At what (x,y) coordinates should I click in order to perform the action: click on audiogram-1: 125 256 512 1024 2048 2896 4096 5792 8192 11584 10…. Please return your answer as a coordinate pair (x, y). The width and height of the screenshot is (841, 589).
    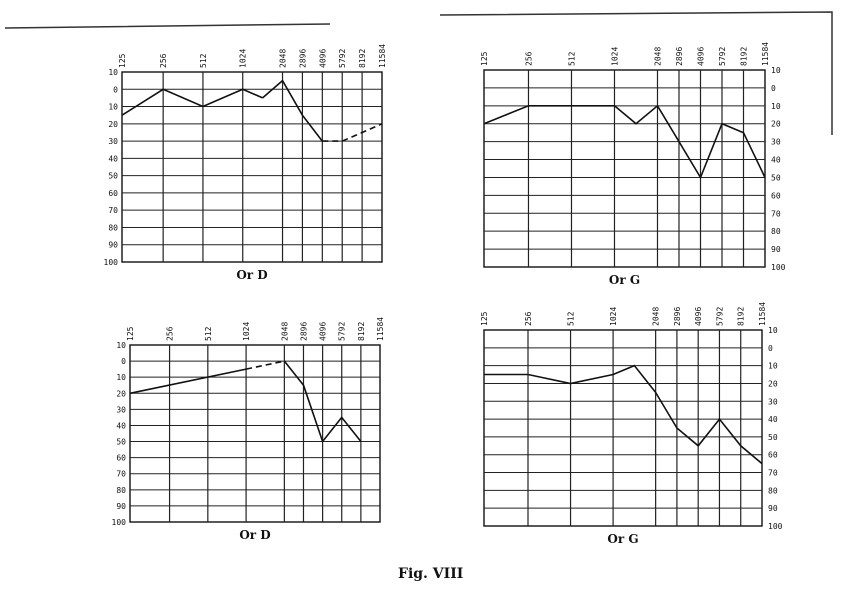
    Looking at the image, I should click on (245, 163).